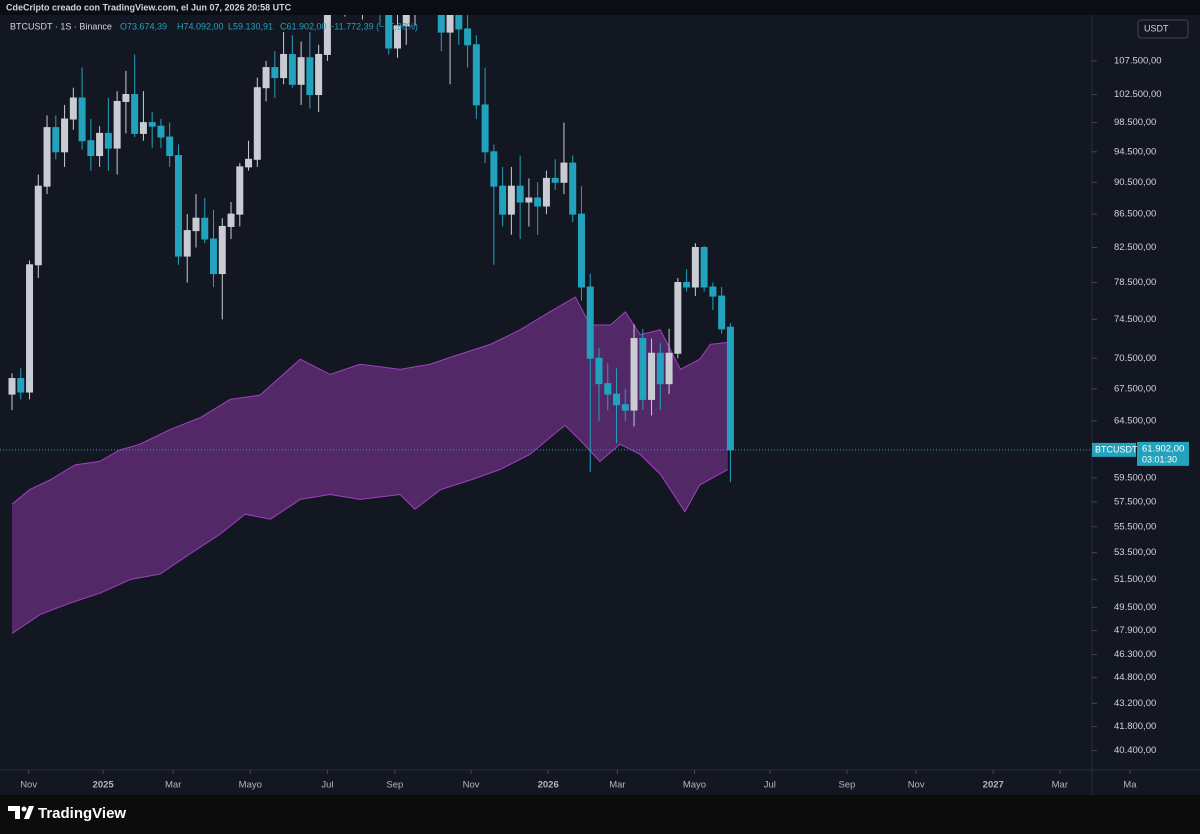 Image resolution: width=1200 pixels, height=834 pixels. I want to click on y-tick-label: 51.500,00, so click(1135, 579).